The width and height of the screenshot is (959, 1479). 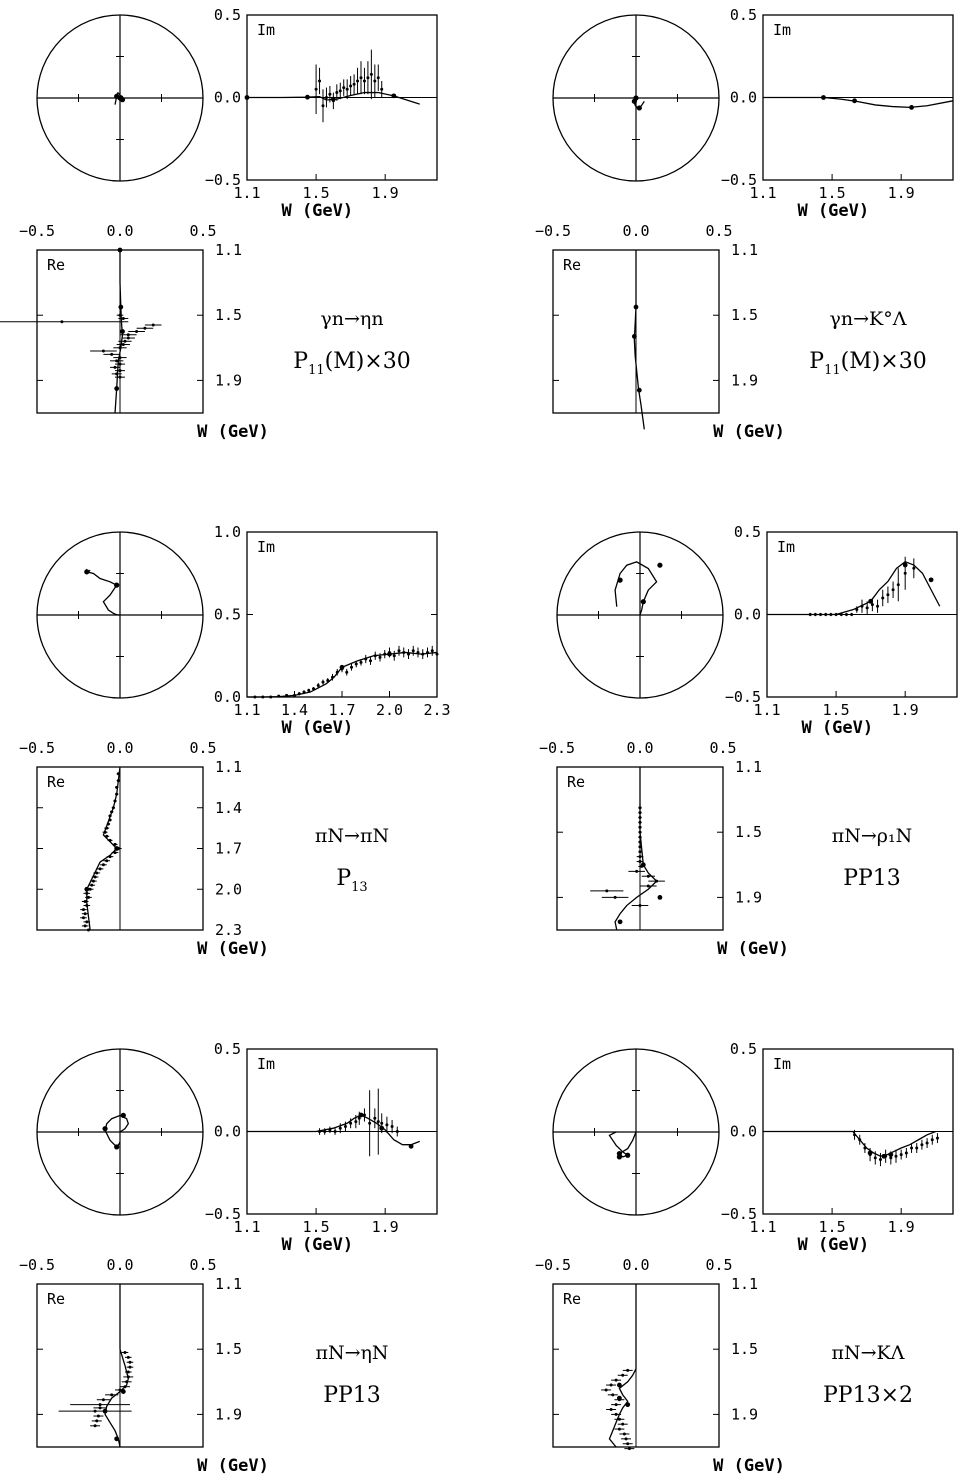 I want to click on wave-label: P13, so click(x=351, y=880).